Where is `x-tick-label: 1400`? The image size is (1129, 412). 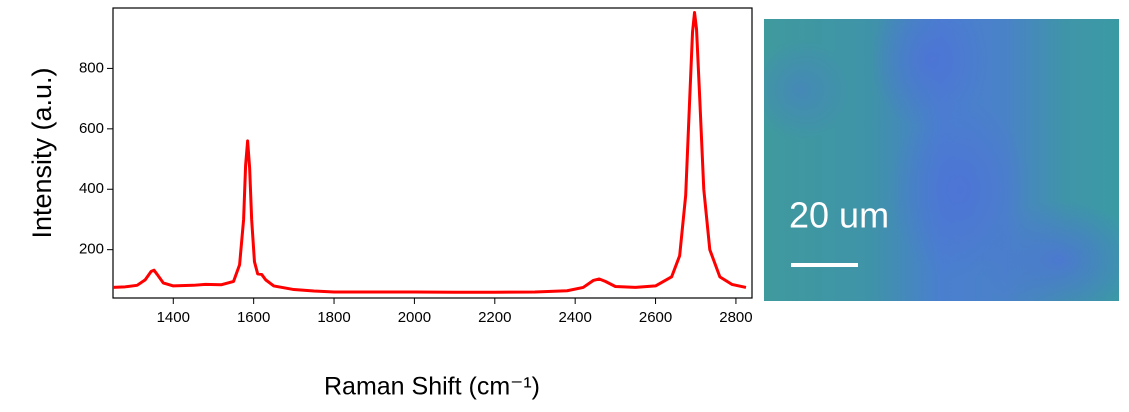
x-tick-label: 1400 is located at coordinates (173, 317).